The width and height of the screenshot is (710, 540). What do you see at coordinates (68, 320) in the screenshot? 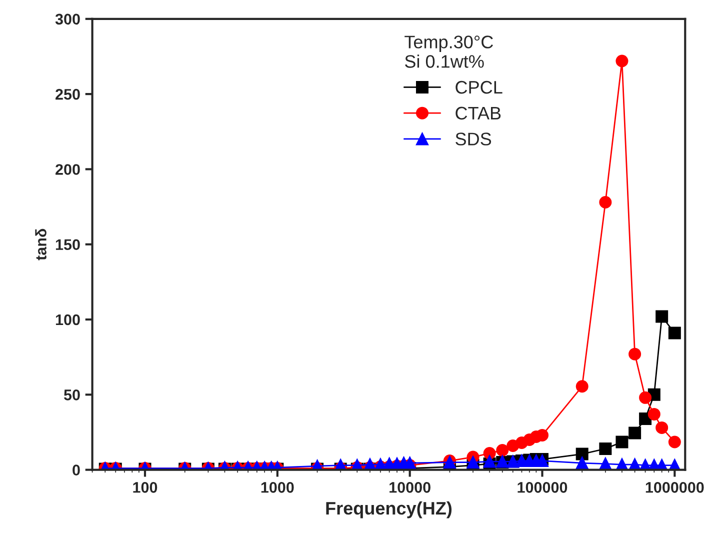
I see `y-tick-label: 100` at bounding box center [68, 320].